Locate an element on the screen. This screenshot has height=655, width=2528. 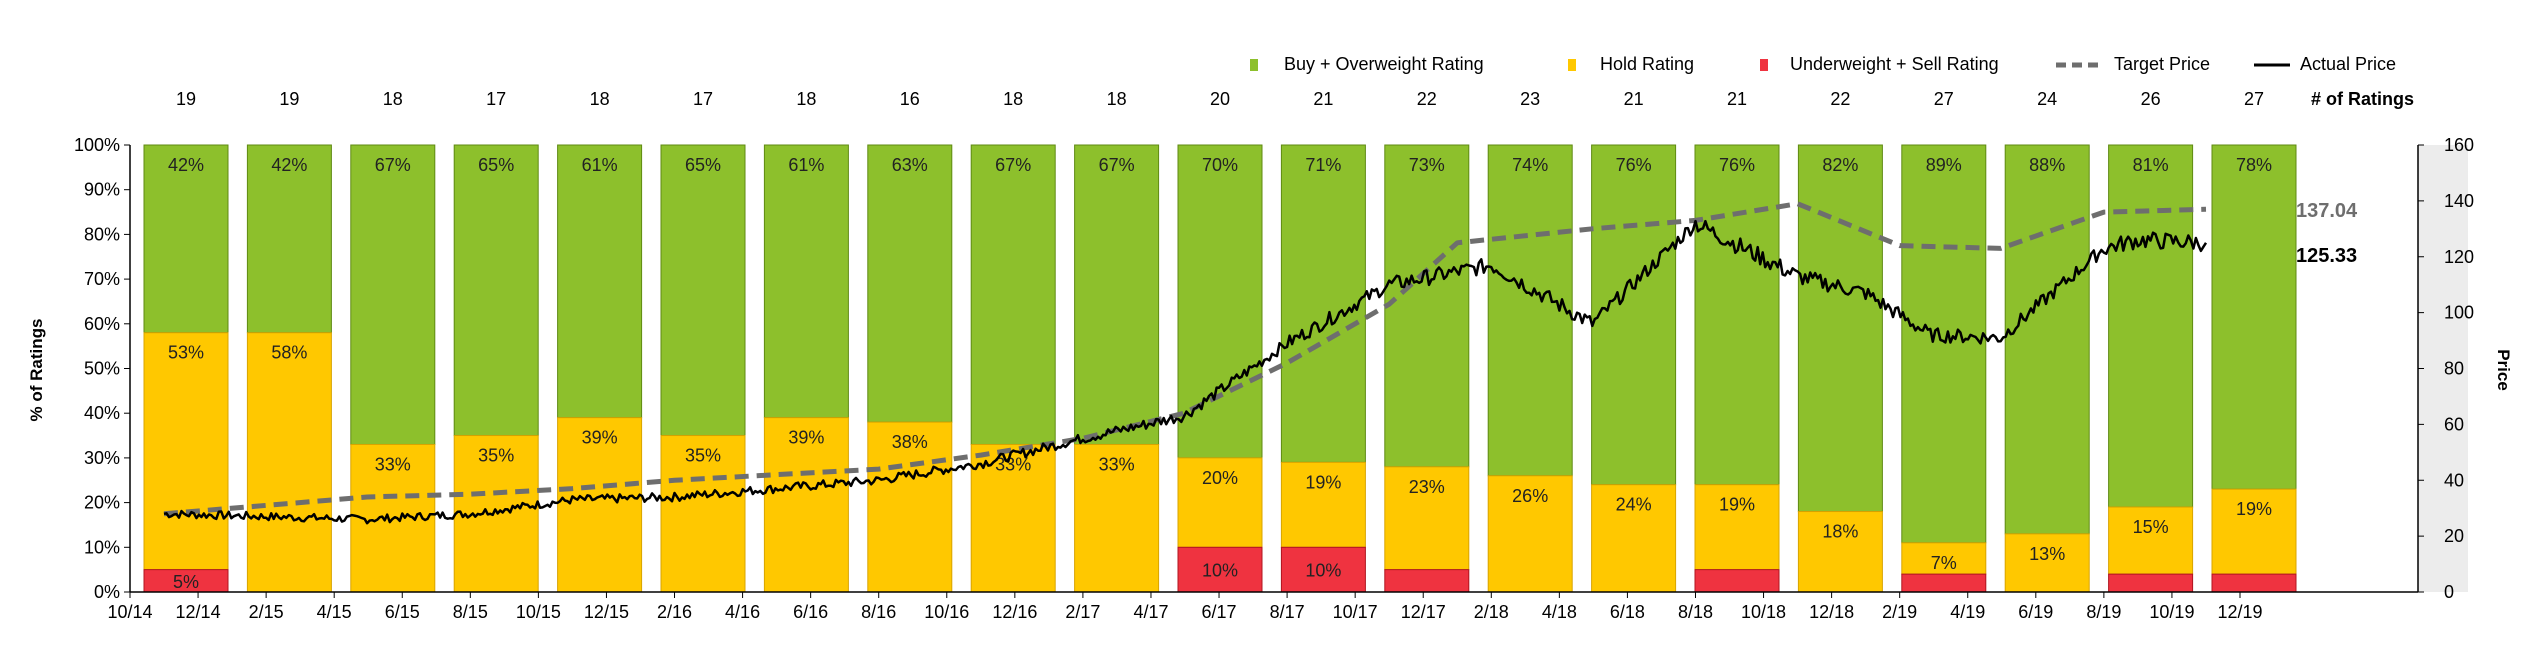
legend-buy-label: Buy + Overweight Rating is located at coordinates (1384, 64).